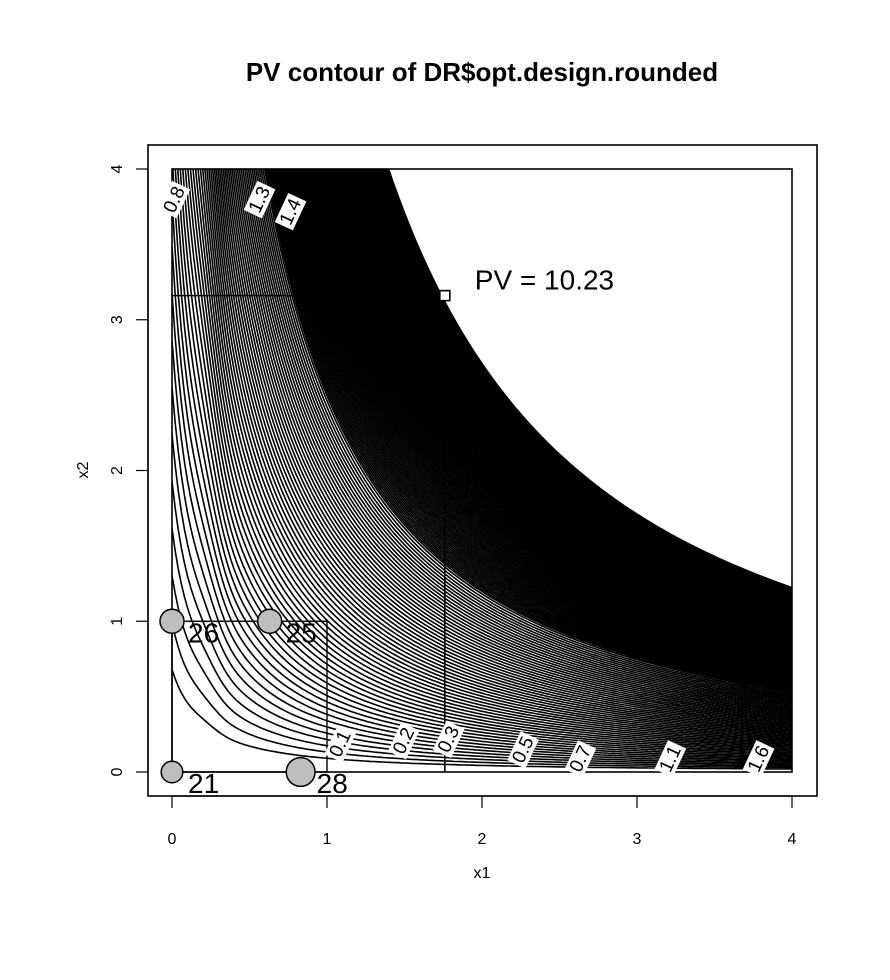 The height and width of the screenshot is (980, 890). Describe the element at coordinates (444, 295) in the screenshot. I see `max-pv-marker` at that location.